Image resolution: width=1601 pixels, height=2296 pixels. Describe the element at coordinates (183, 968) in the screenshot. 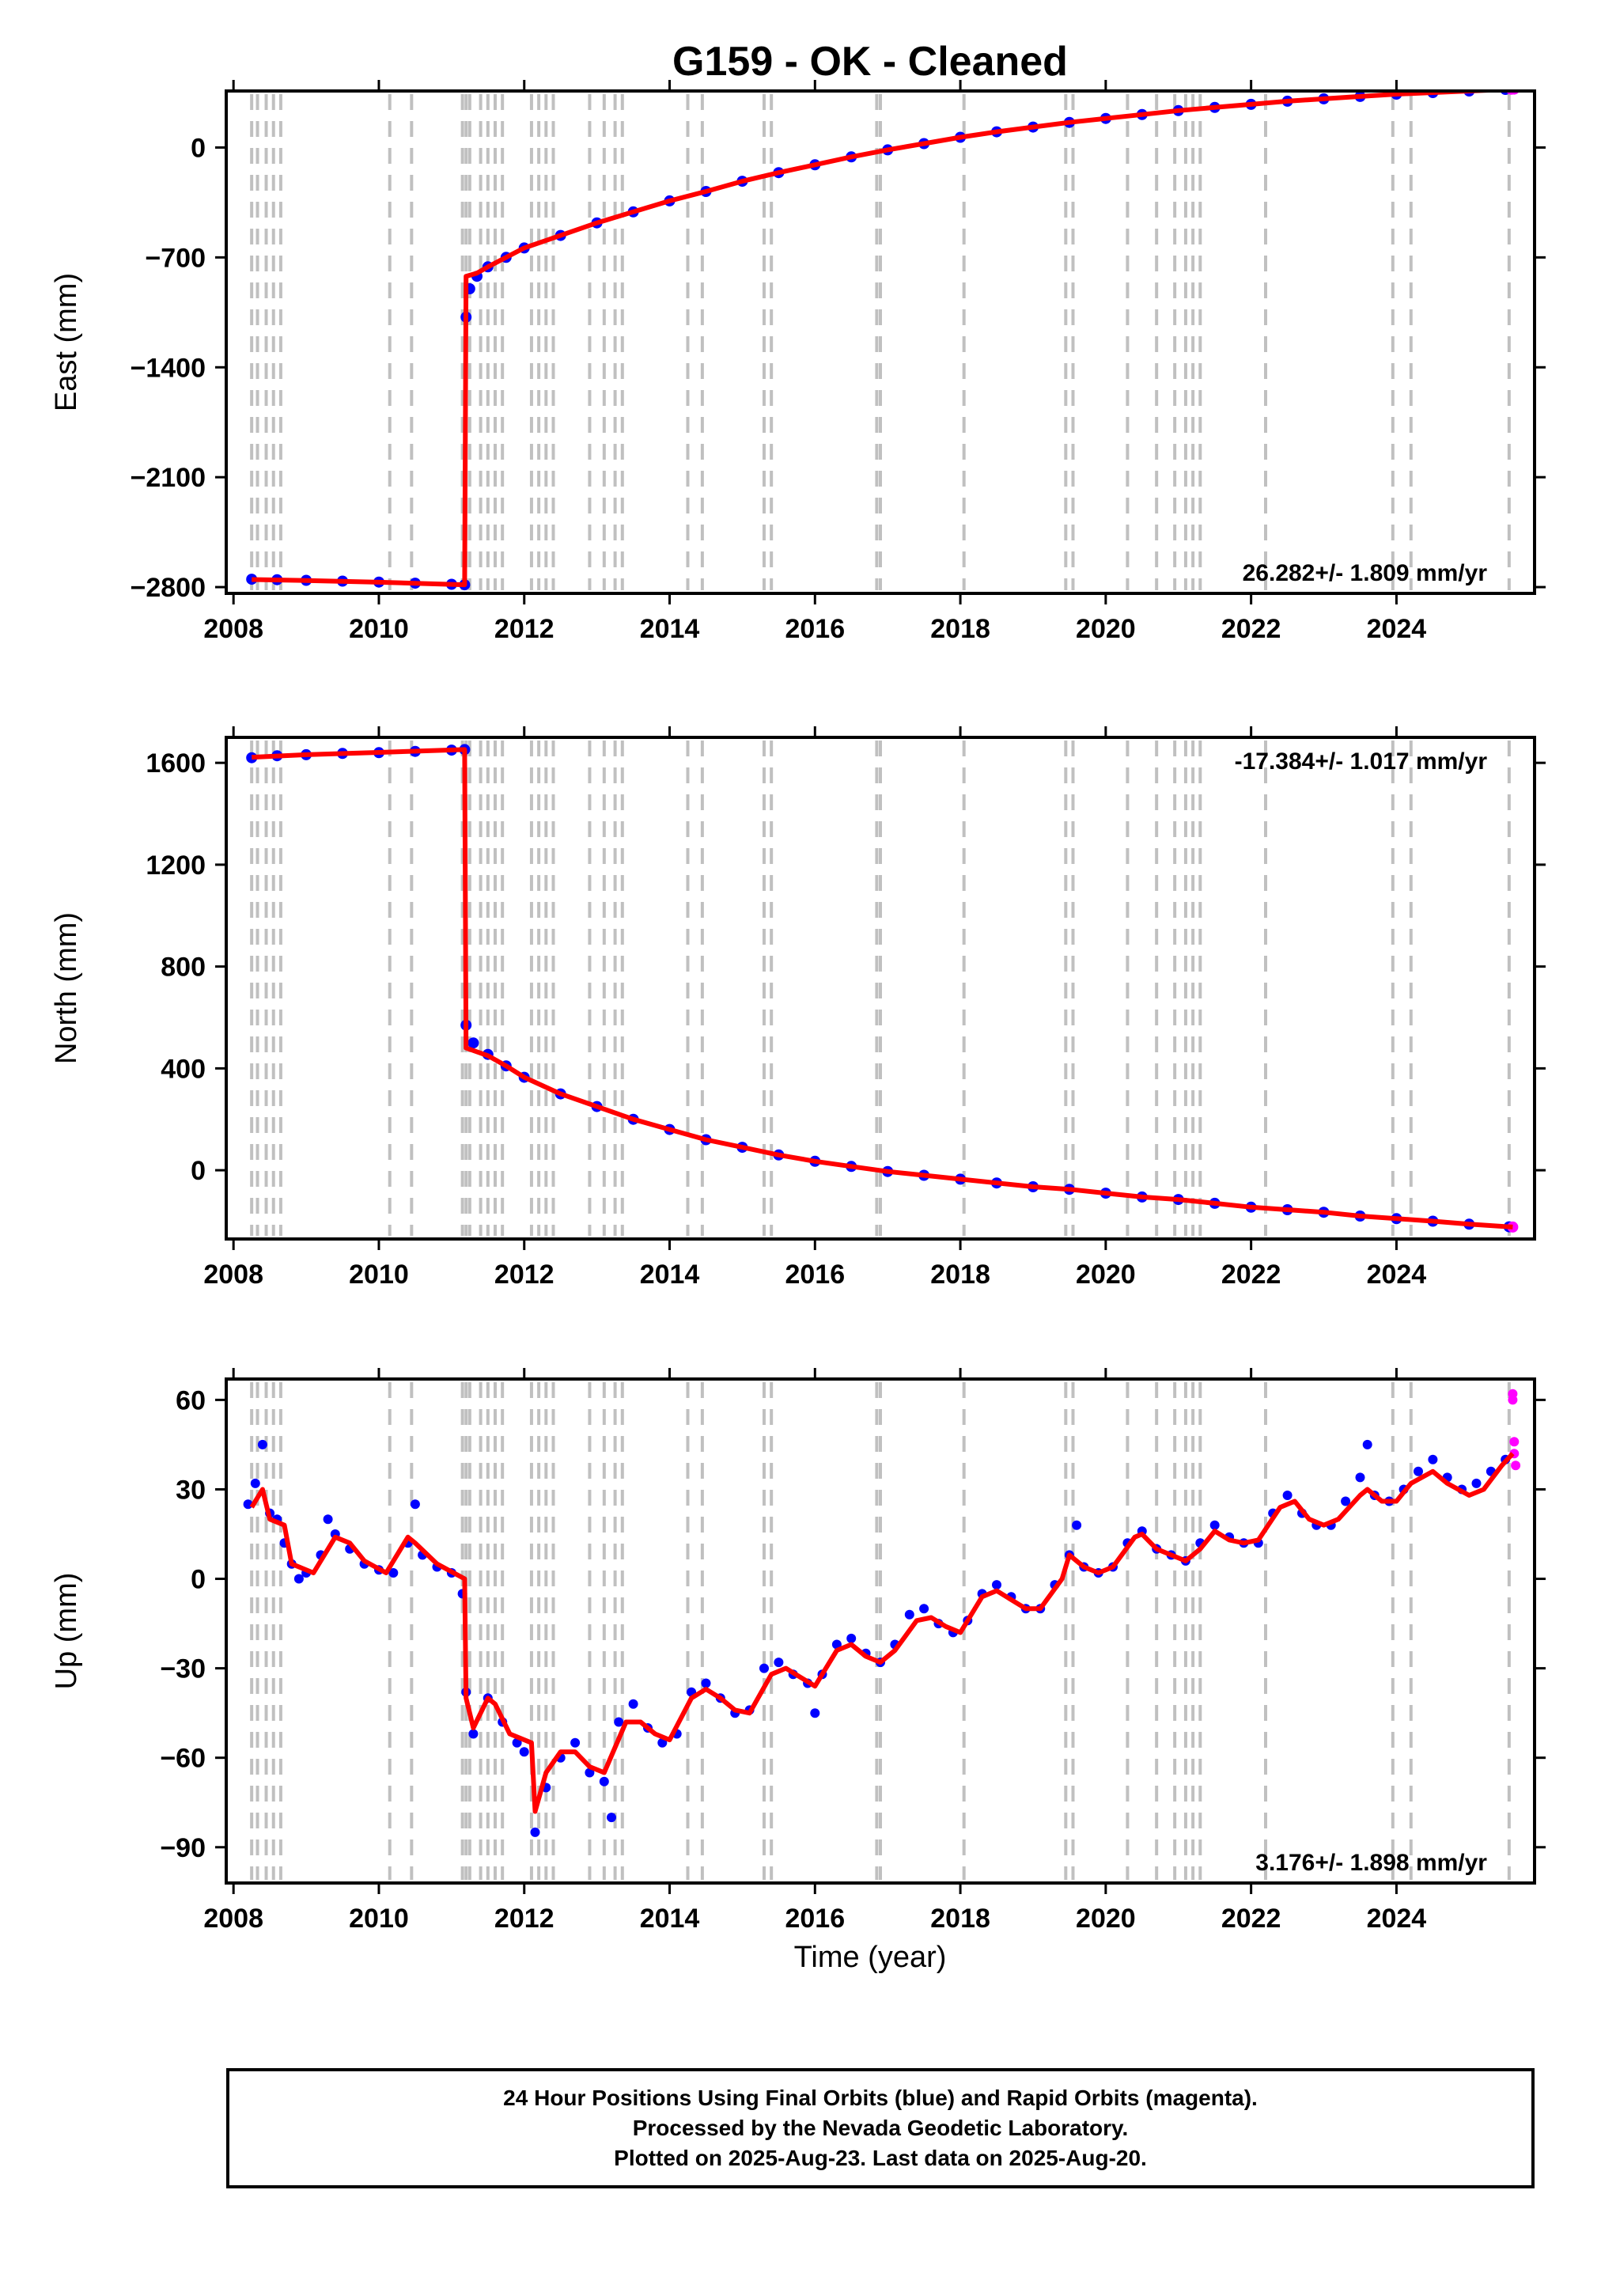

I see `y-tick-label: 800` at that location.